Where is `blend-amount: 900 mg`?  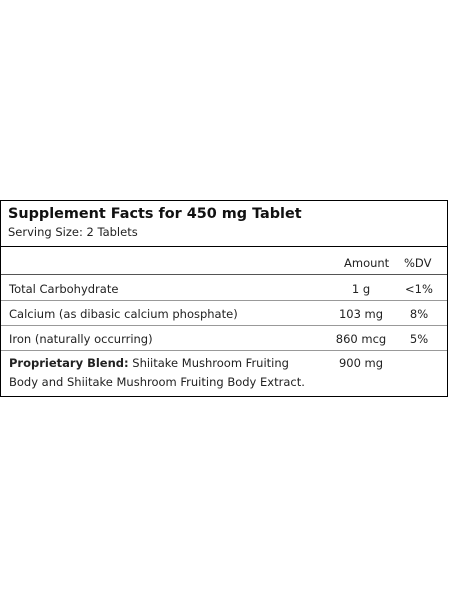 blend-amount: 900 mg is located at coordinates (361, 363).